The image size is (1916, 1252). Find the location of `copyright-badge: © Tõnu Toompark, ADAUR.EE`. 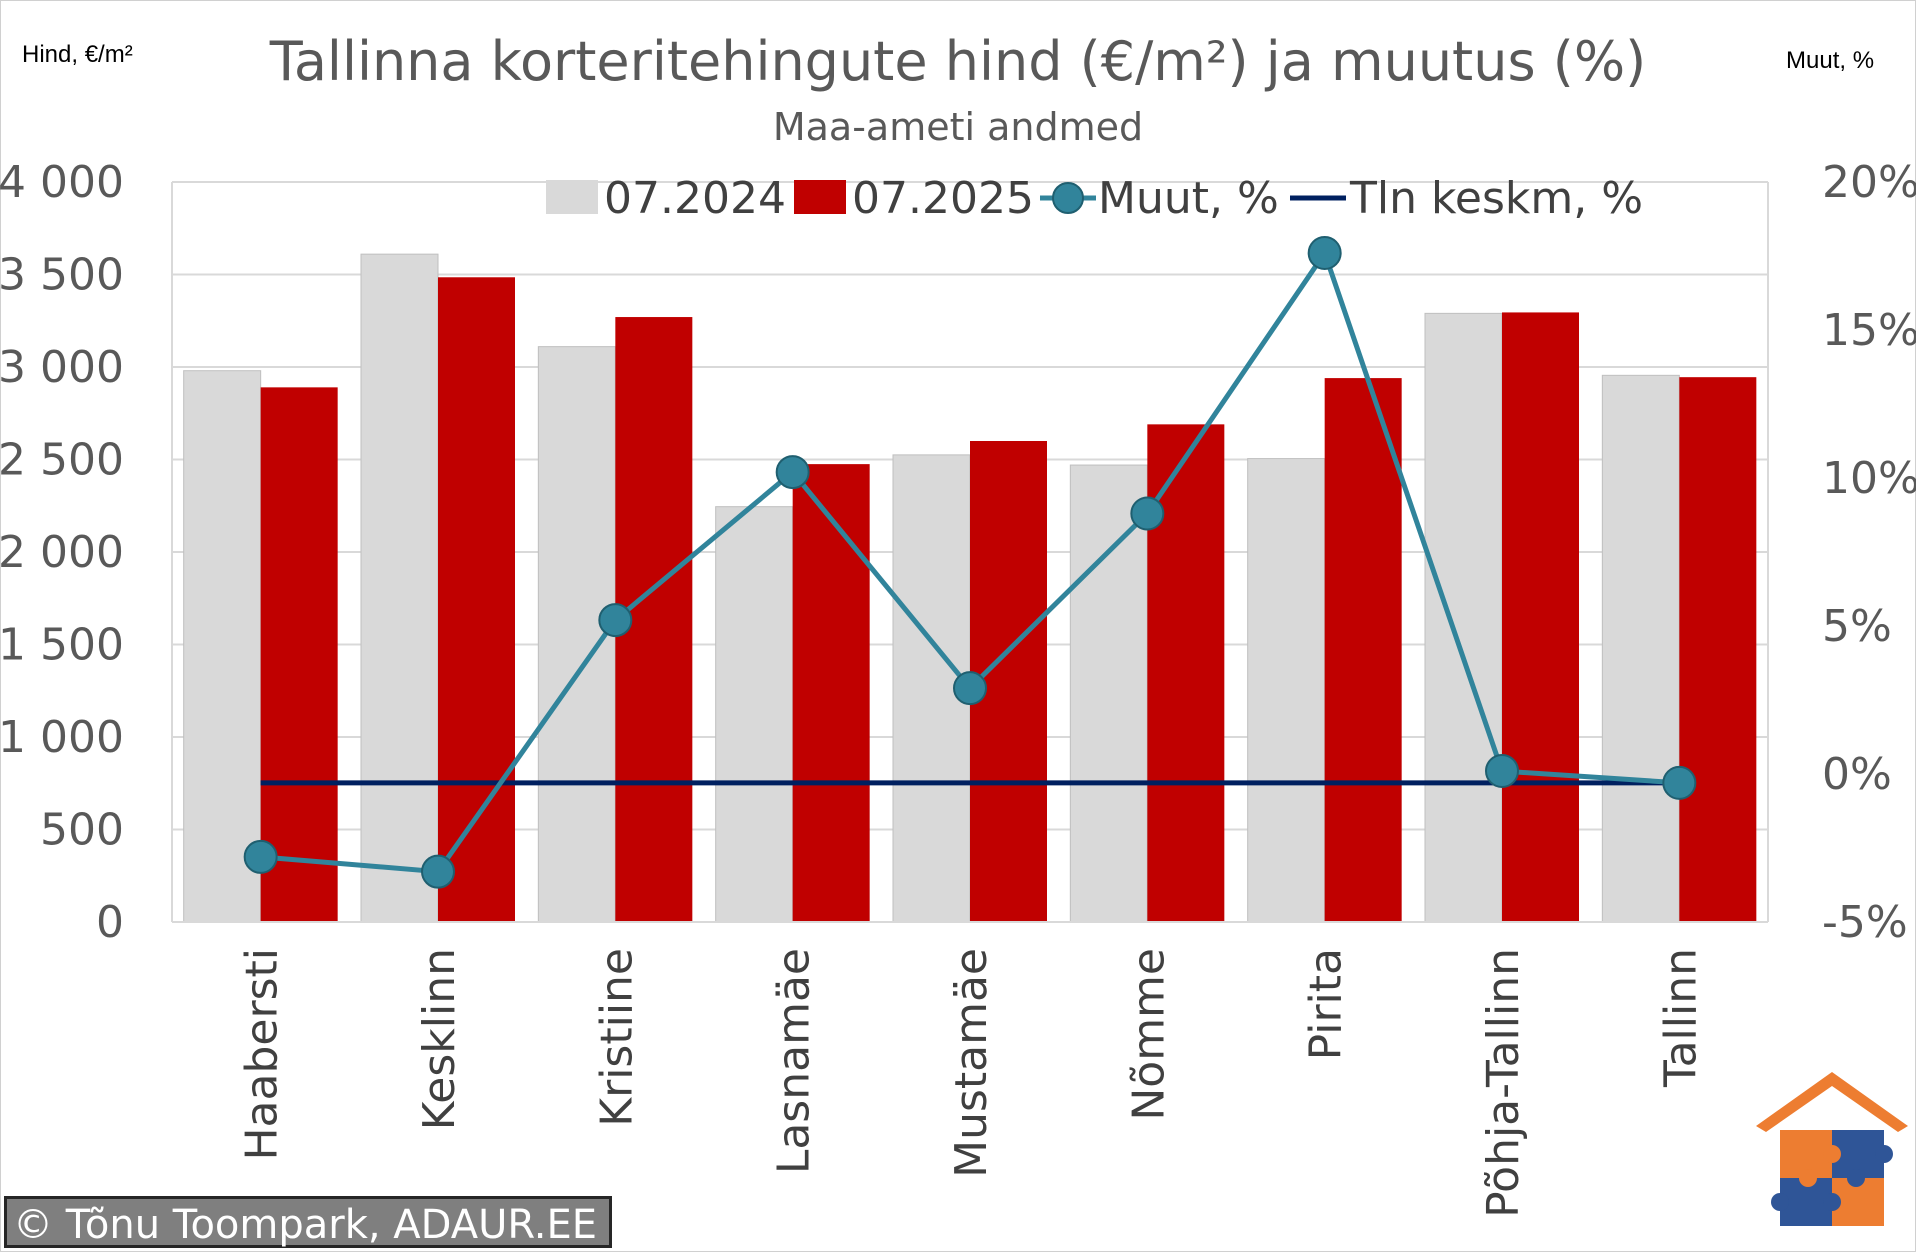

copyright-badge: © Tõnu Toompark, ADAUR.EE is located at coordinates (308, 1222).